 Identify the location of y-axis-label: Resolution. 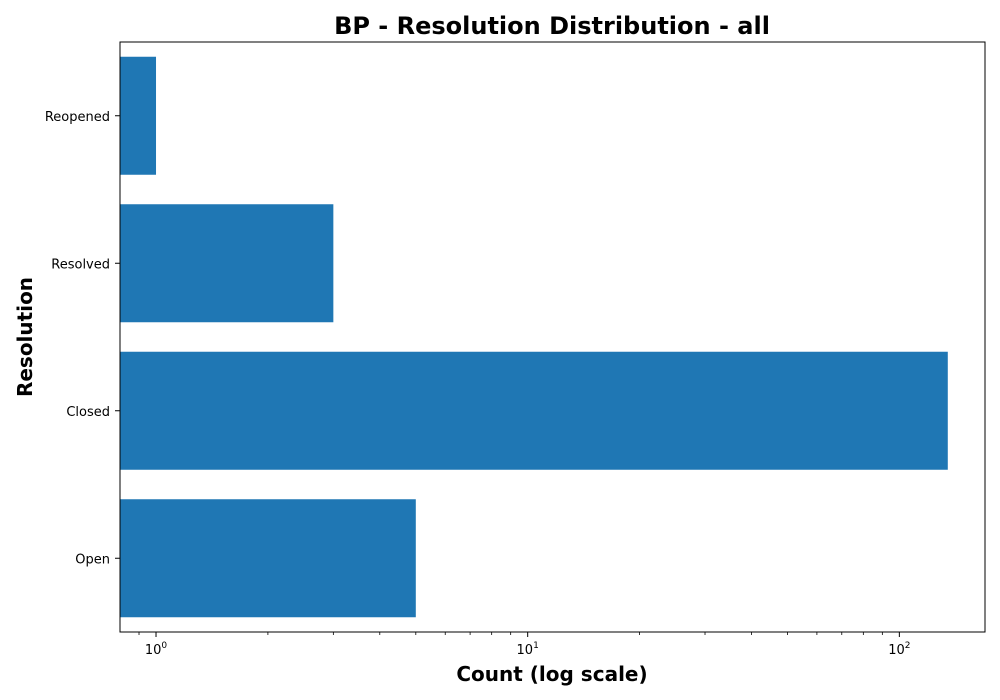
(25, 337).